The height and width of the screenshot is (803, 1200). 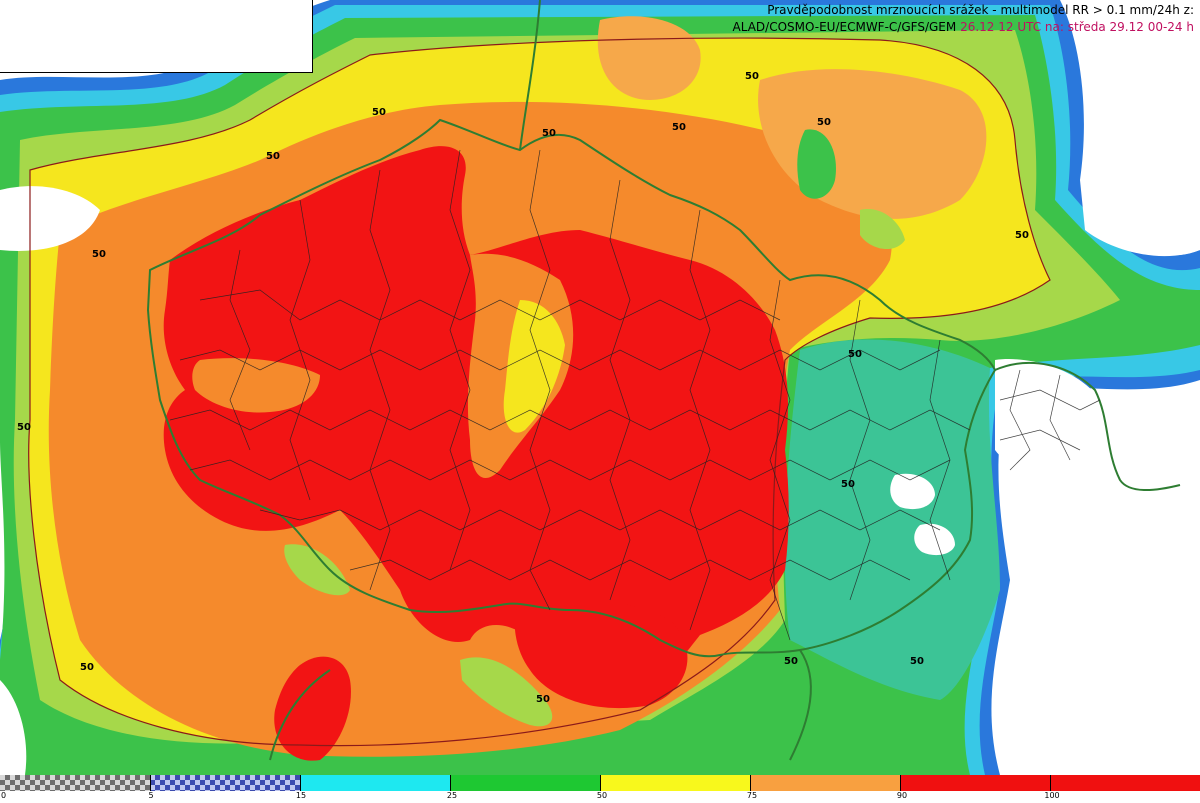 I want to click on orange-blob-north, so click(x=649, y=58).